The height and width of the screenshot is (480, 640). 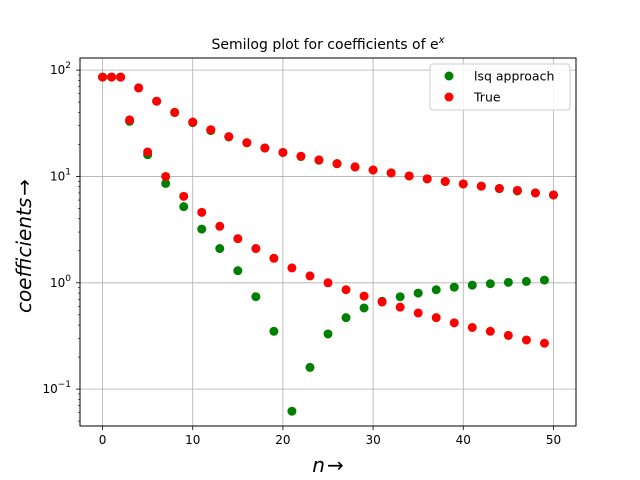 I want to click on legend-label: lsq approach, so click(x=514, y=76).